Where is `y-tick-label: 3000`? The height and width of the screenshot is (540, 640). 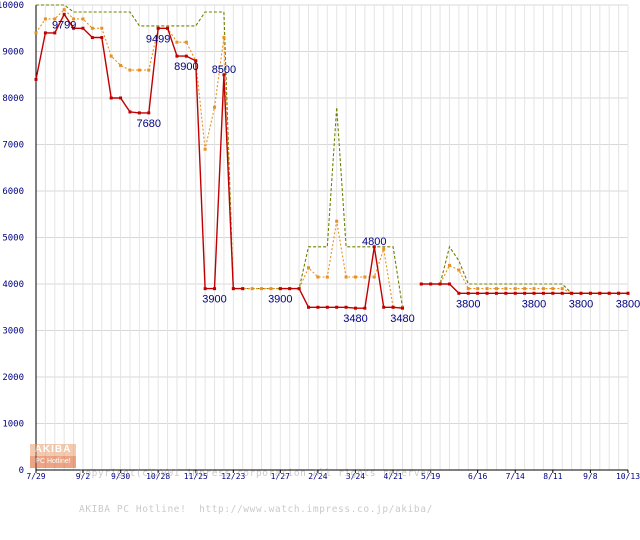
y-tick-label: 3000 is located at coordinates (13, 332).